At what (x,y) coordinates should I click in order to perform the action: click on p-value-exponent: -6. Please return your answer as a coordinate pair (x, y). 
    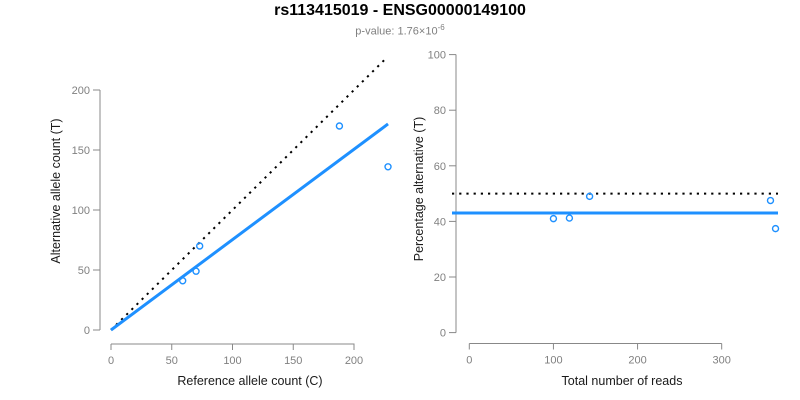
    Looking at the image, I should click on (441, 27).